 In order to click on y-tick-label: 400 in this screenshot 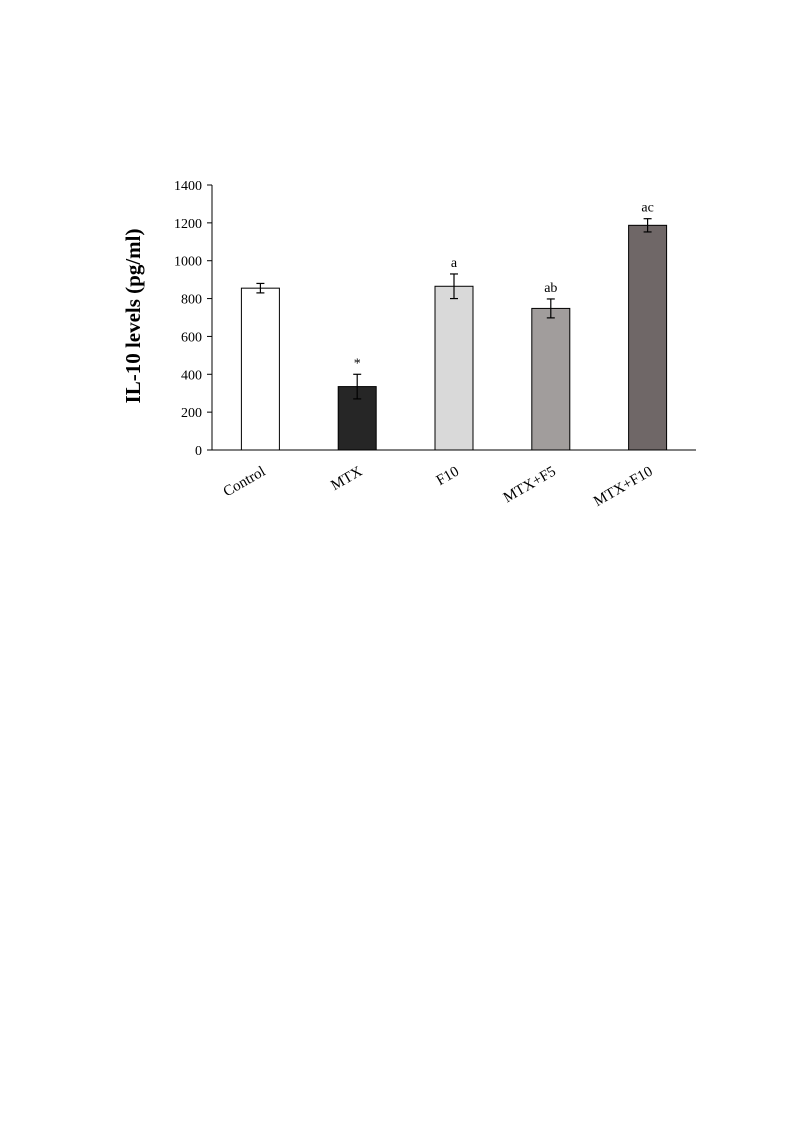, I will do `click(191, 375)`.